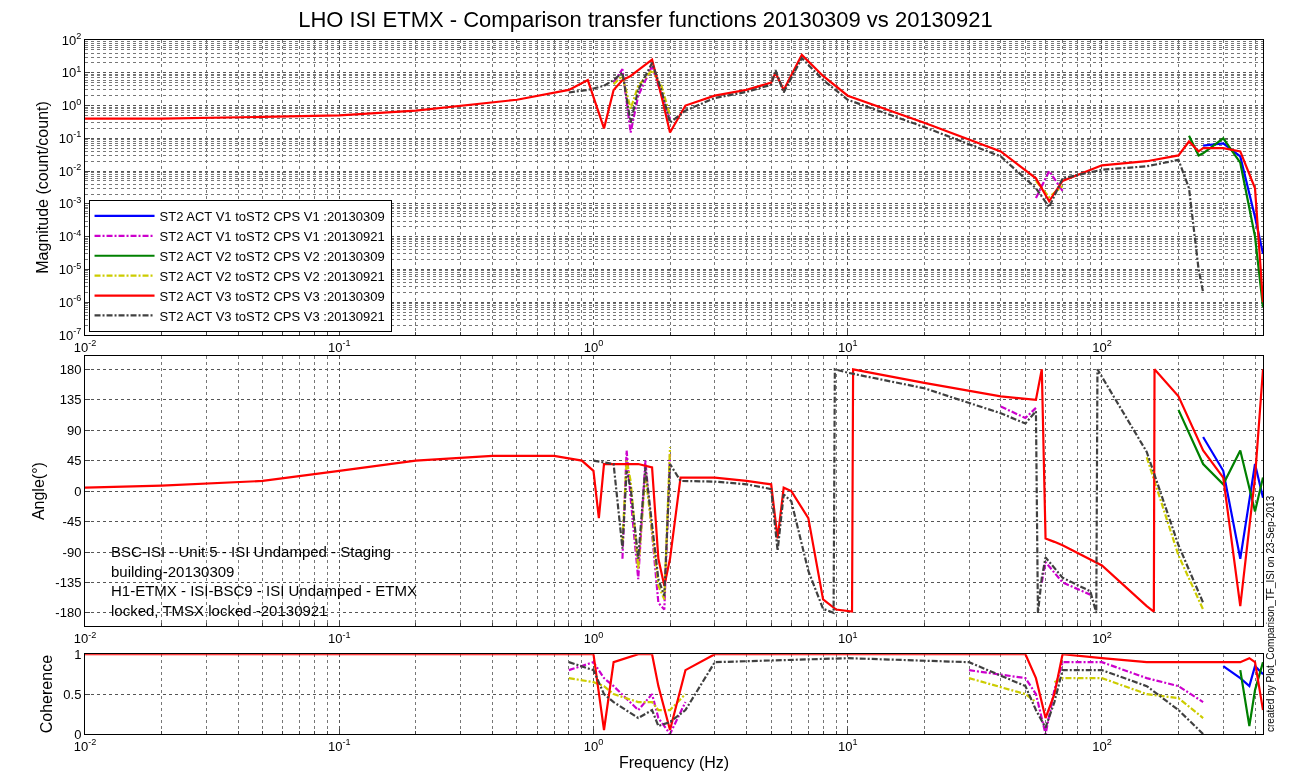  I want to click on legend-label: ST2 ACT V2 toST2 CPS V2 :20130921, so click(272, 276).